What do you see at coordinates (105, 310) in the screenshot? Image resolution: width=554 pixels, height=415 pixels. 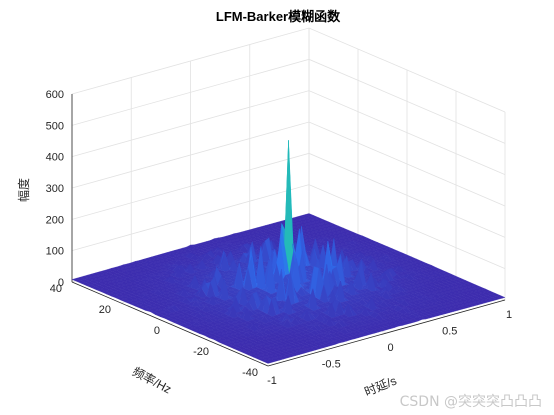 I see `y-tick-label: 20` at bounding box center [105, 310].